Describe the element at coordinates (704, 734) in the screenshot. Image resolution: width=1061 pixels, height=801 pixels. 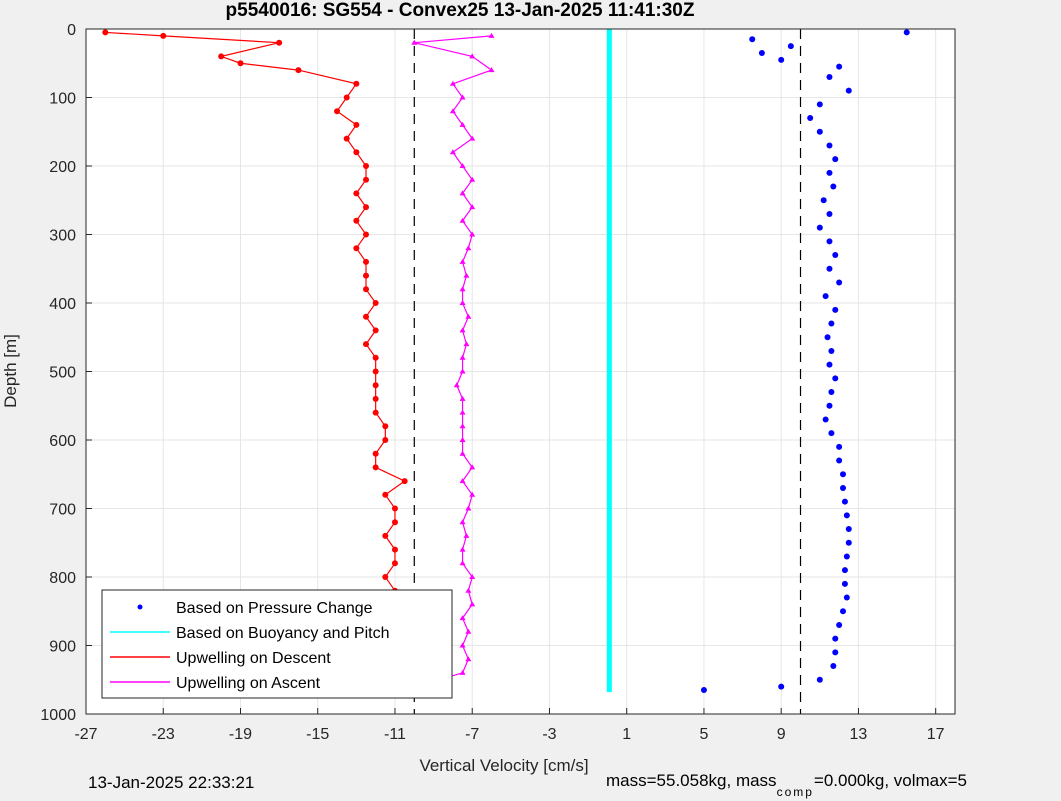
I see `x-tick-label: 5` at that location.